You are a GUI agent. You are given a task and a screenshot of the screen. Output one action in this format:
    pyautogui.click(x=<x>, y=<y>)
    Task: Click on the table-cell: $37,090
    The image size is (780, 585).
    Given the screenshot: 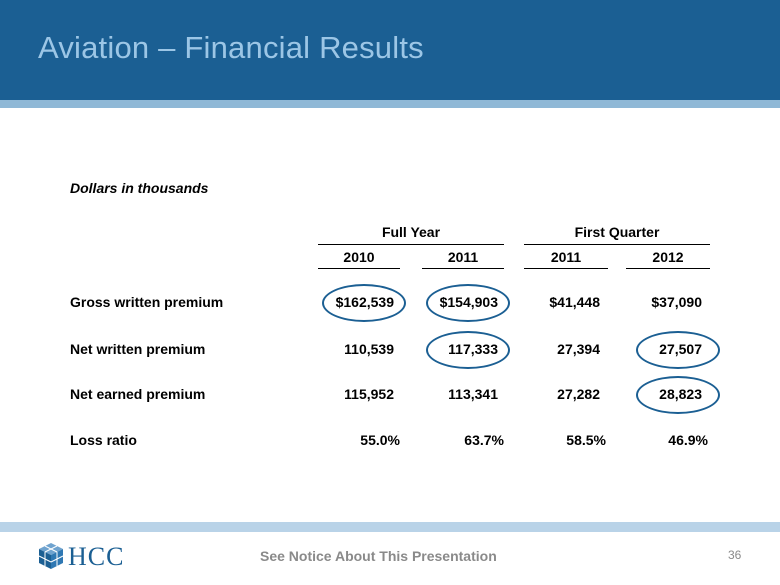 What is the action you would take?
    pyautogui.click(x=676, y=302)
    